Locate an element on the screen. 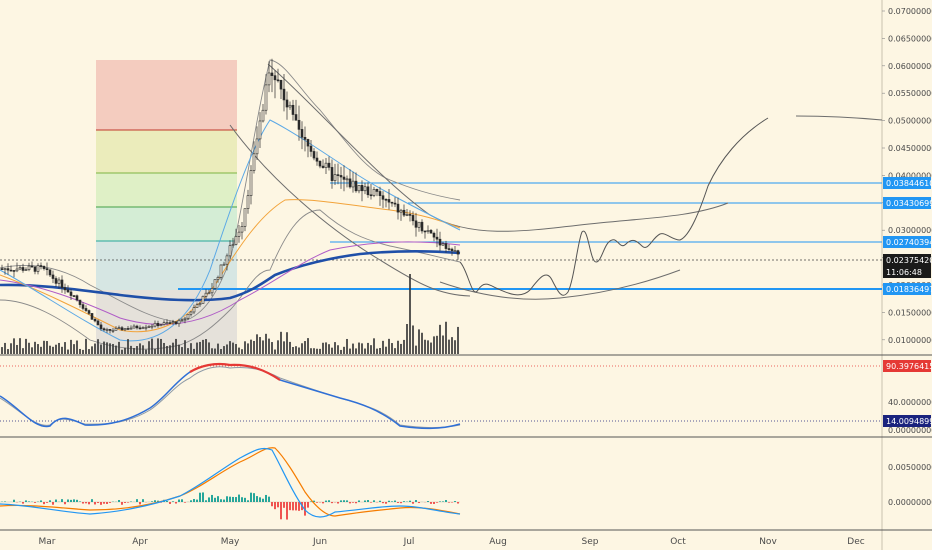  time-tick-label: Sep is located at coordinates (590, 542).